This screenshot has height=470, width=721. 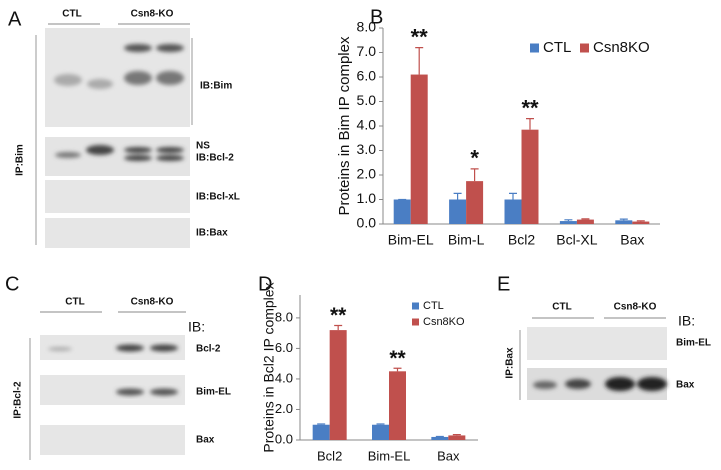 I want to click on panel-letter: E, so click(x=503, y=284).